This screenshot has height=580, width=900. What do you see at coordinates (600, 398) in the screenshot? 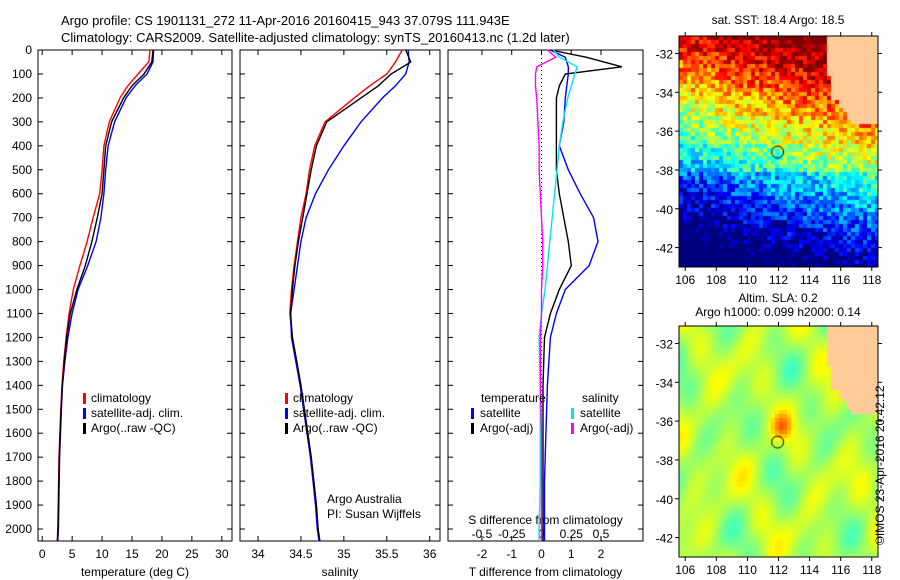
I see `legend-title: salinity` at bounding box center [600, 398].